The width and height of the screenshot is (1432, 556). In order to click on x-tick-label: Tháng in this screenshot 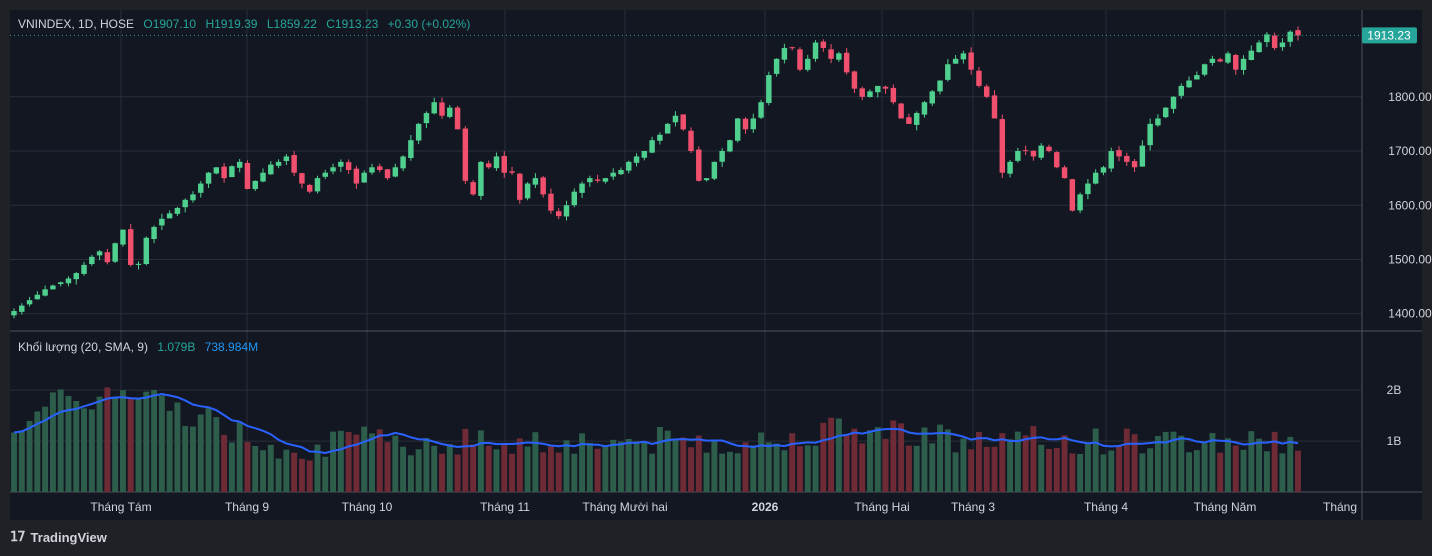, I will do `click(1340, 507)`.